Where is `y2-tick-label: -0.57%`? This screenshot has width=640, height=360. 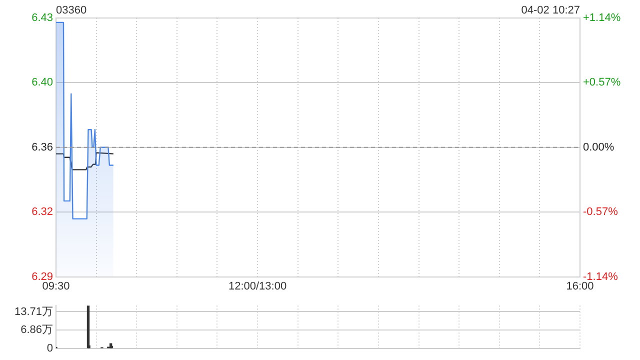 y2-tick-label: -0.57% is located at coordinates (600, 212).